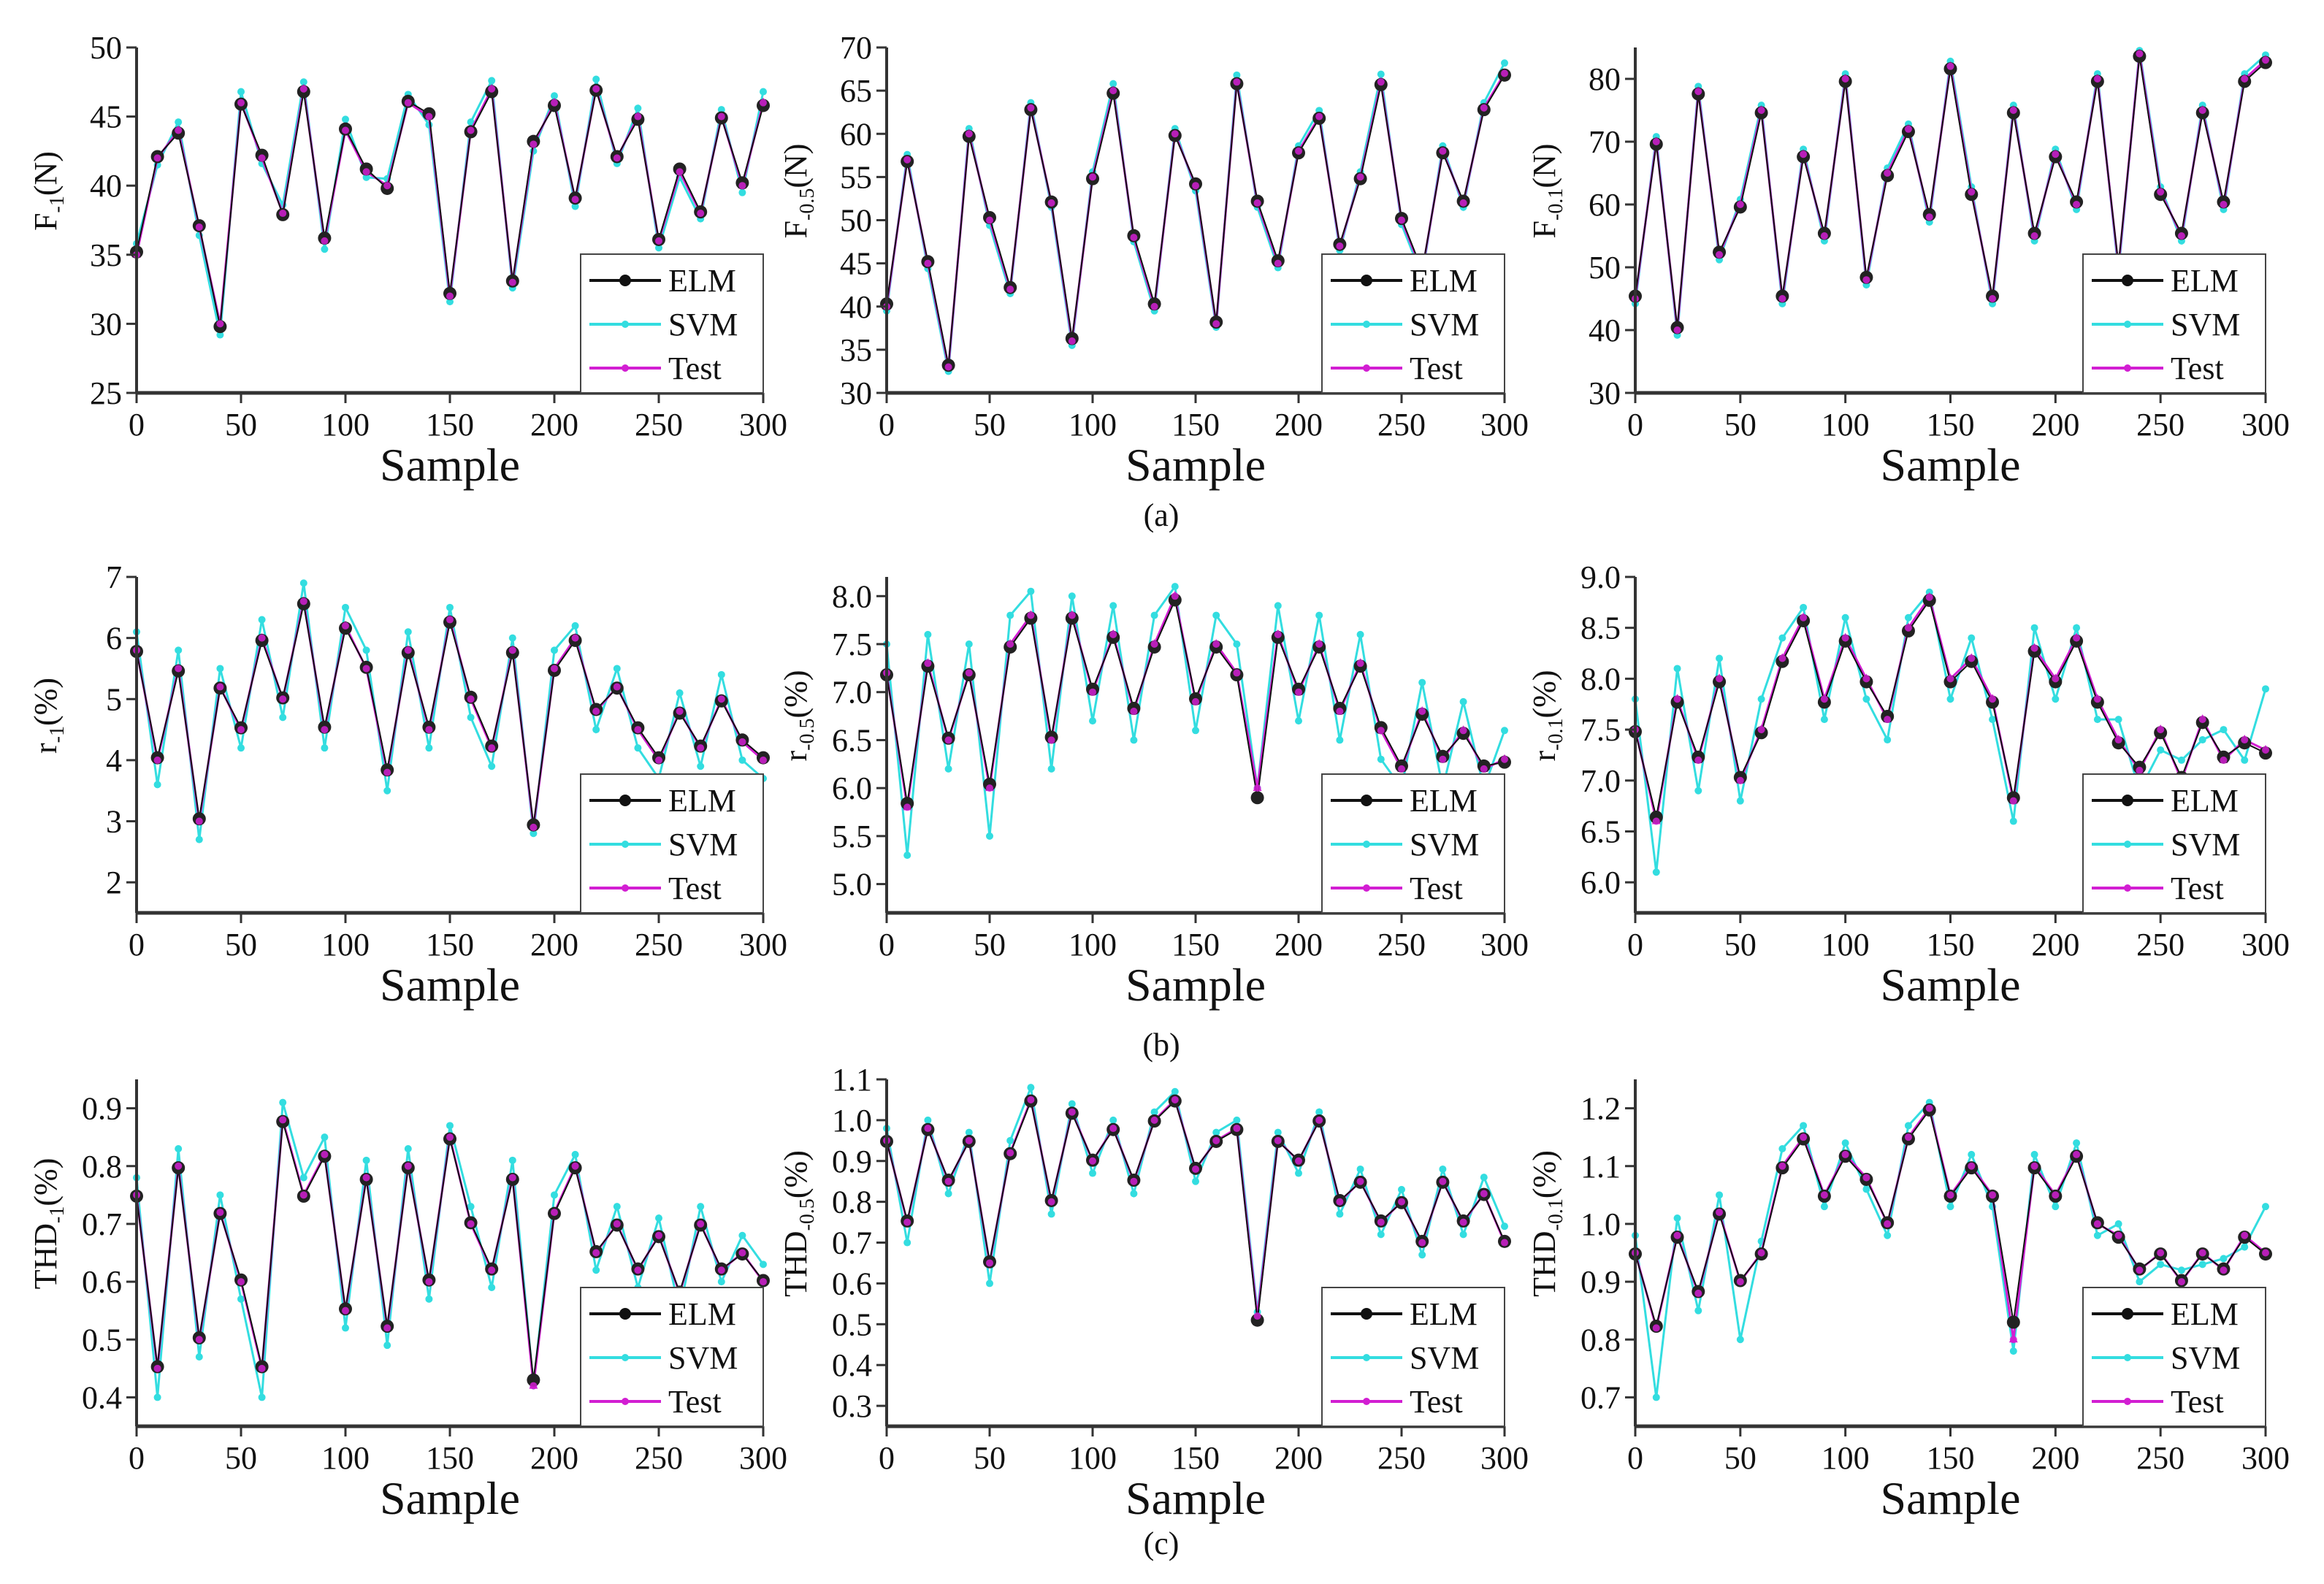  Describe the element at coordinates (137, 1458) in the screenshot. I see `x-tick-label: 0` at that location.